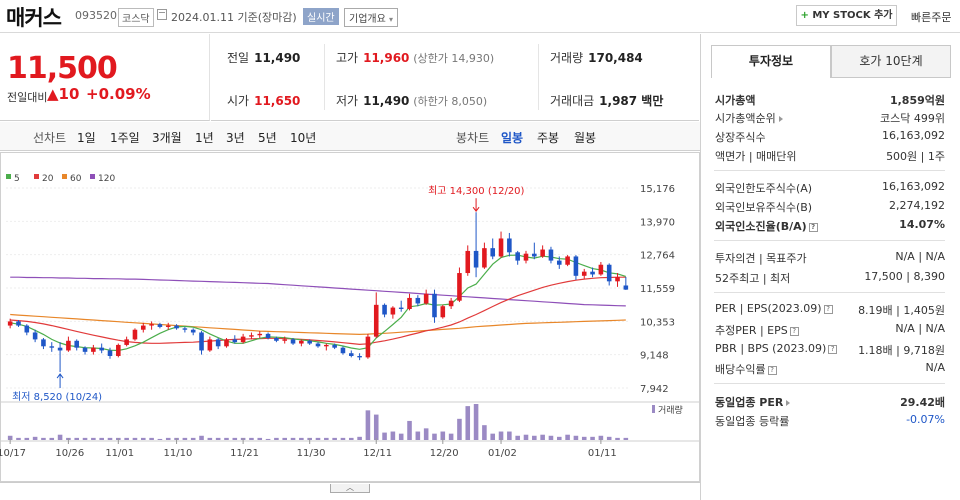 The height and width of the screenshot is (500, 960). I want to click on tab-invest-info: 투자정보, so click(771, 61).